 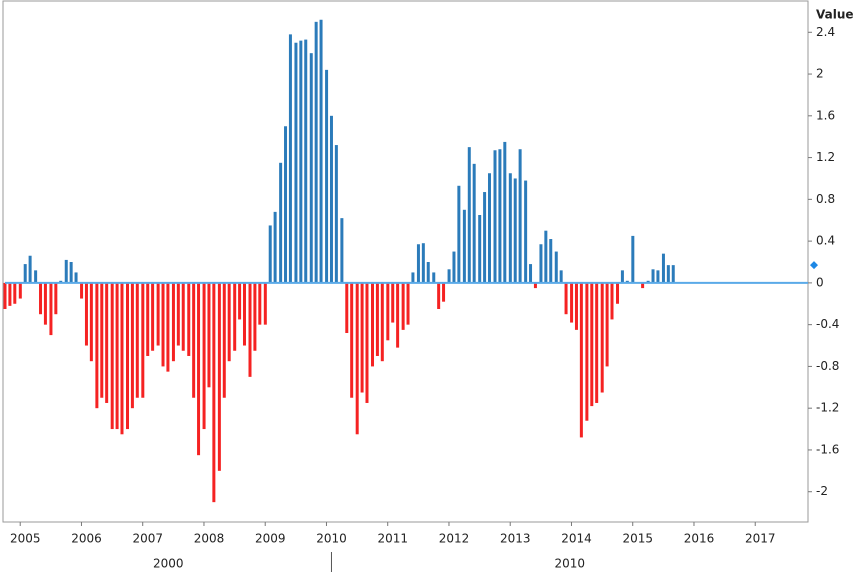 What do you see at coordinates (827, 449) in the screenshot?
I see `y-tick-label: -1.6` at bounding box center [827, 449].